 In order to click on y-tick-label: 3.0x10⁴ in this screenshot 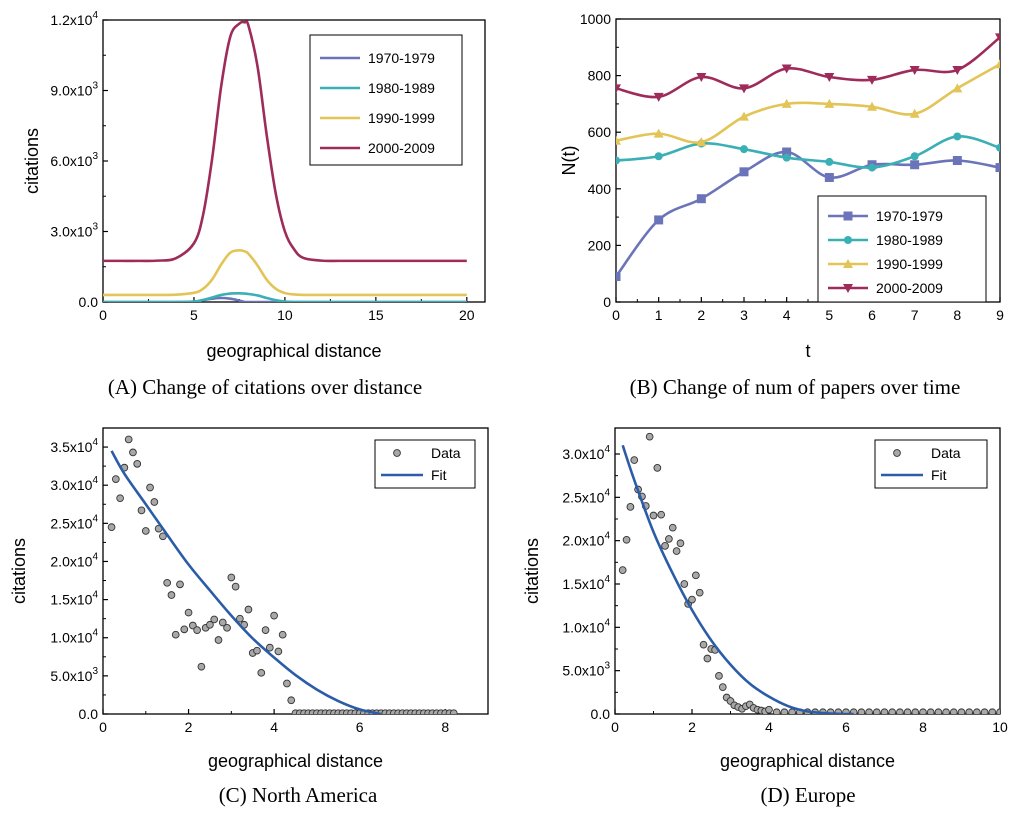, I will do `click(74, 484)`.